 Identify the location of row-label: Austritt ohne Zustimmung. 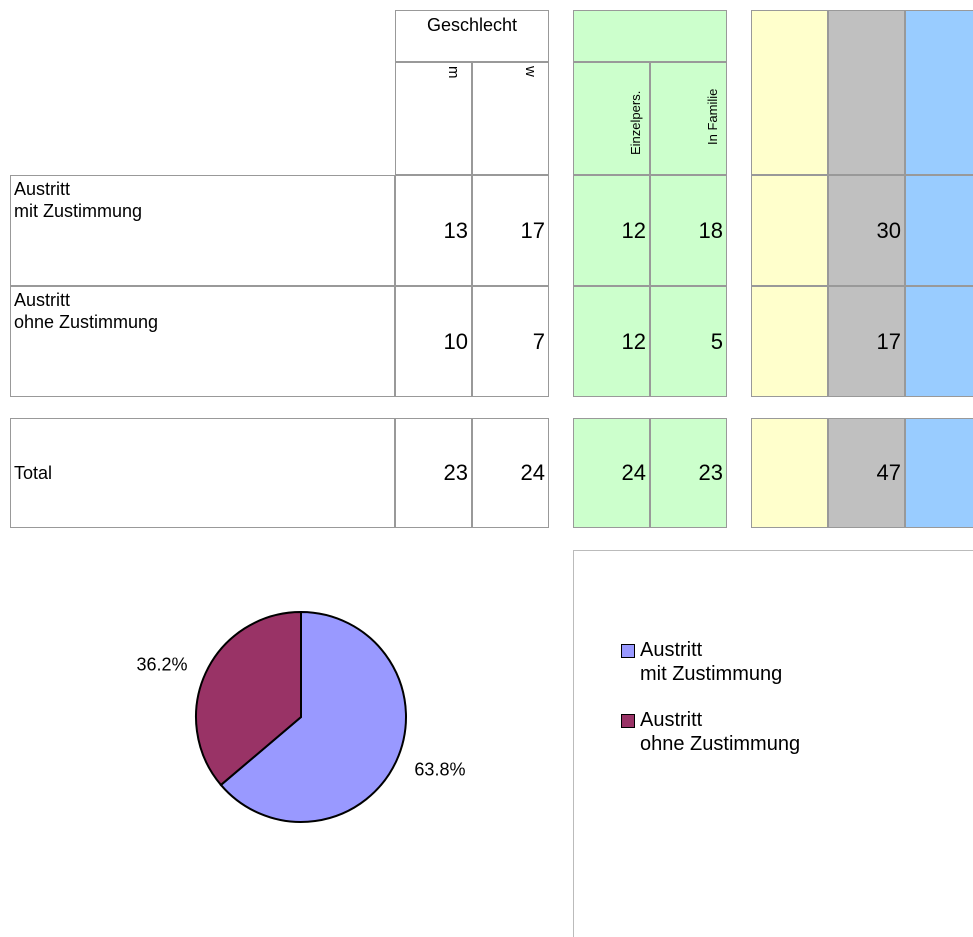
(86, 311).